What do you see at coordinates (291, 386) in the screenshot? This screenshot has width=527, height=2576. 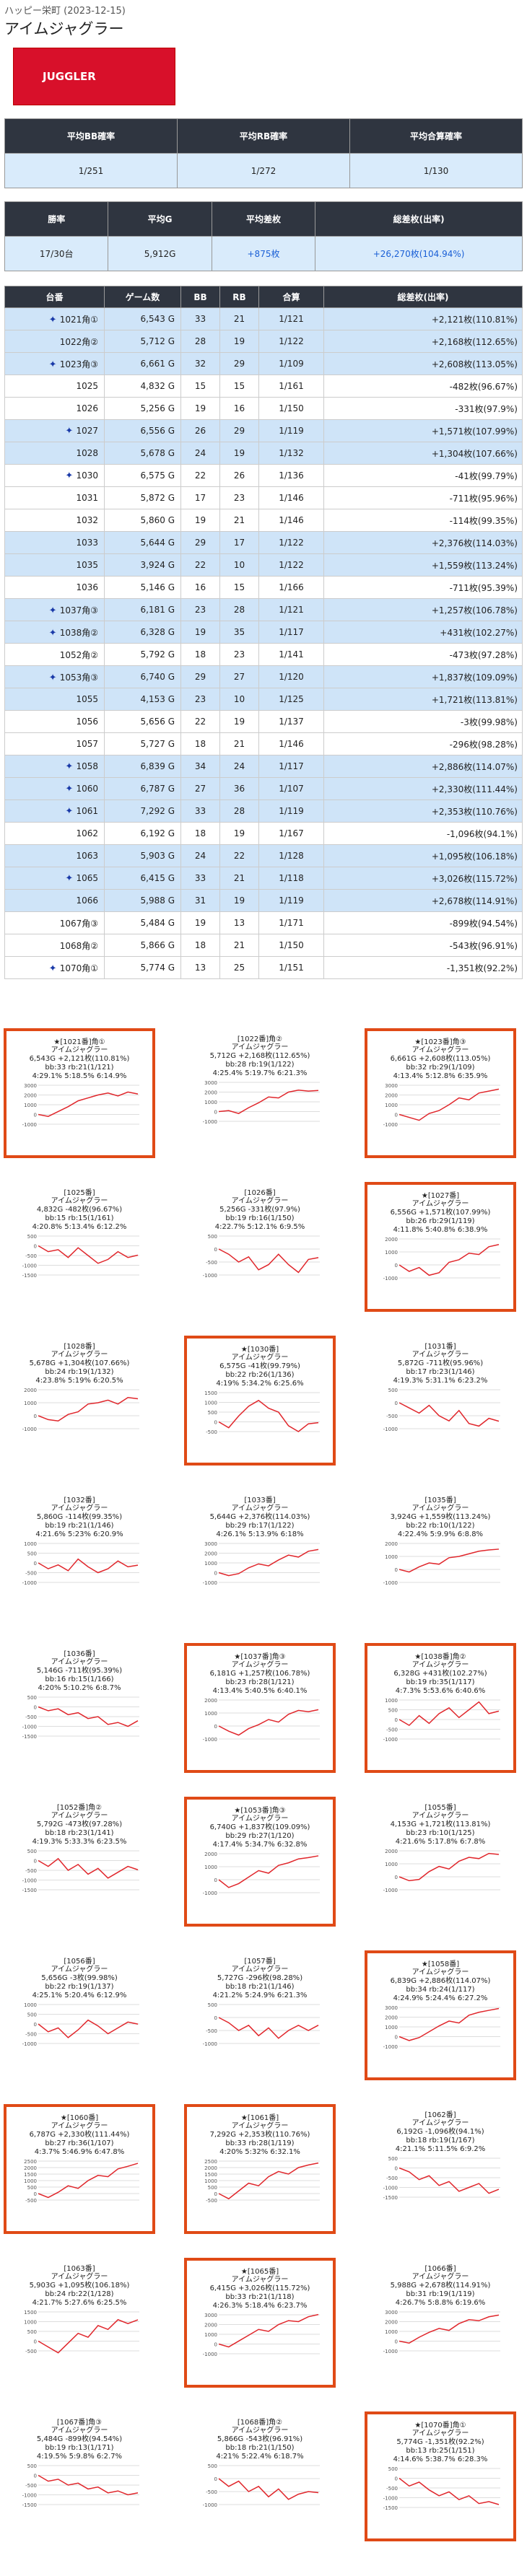 I see `cell-text: 1/161` at bounding box center [291, 386].